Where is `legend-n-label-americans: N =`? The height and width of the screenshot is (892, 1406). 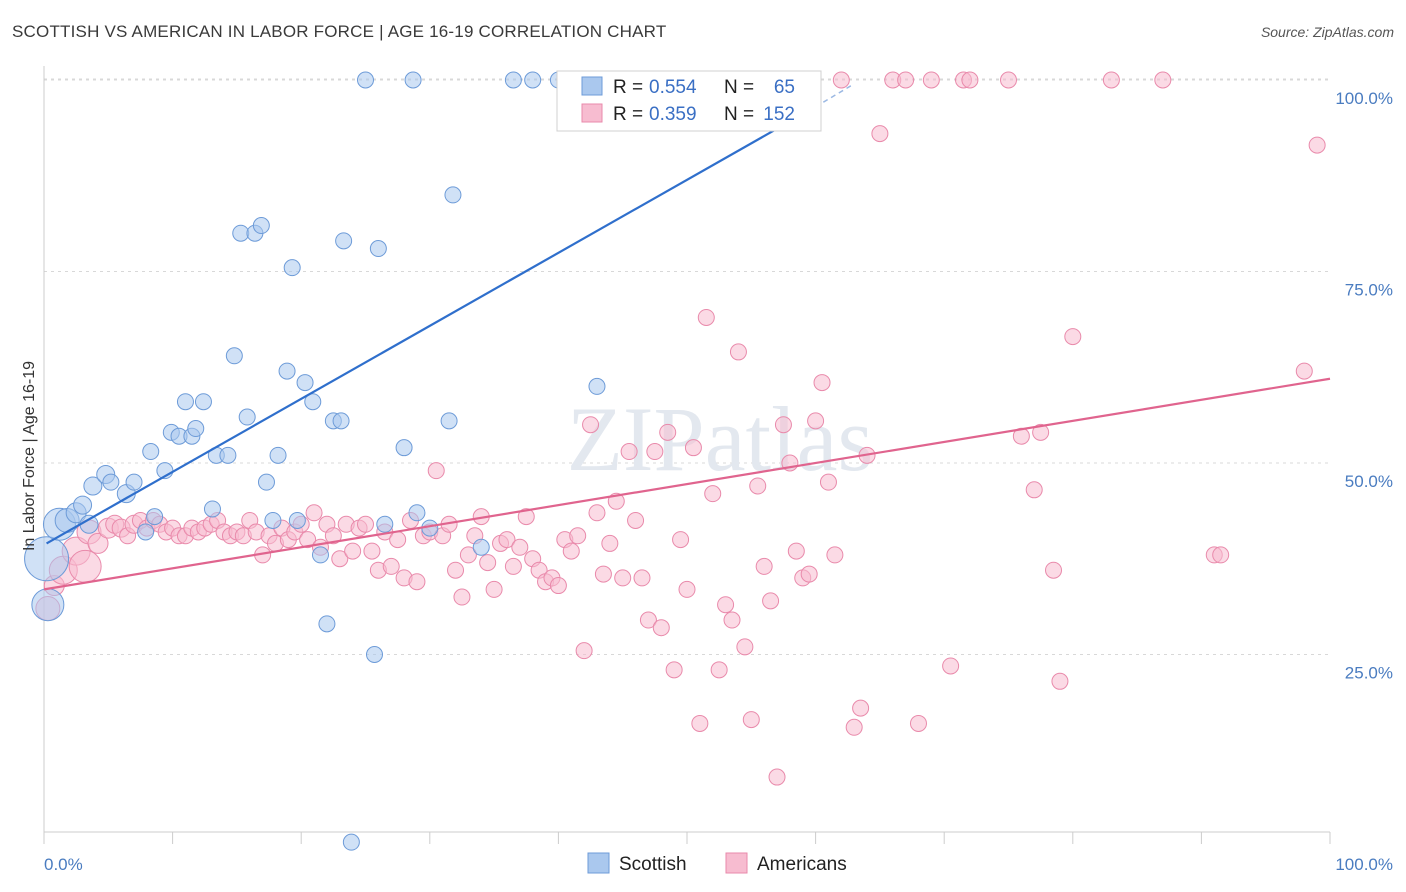 legend-n-label-americans: N = is located at coordinates (739, 114).